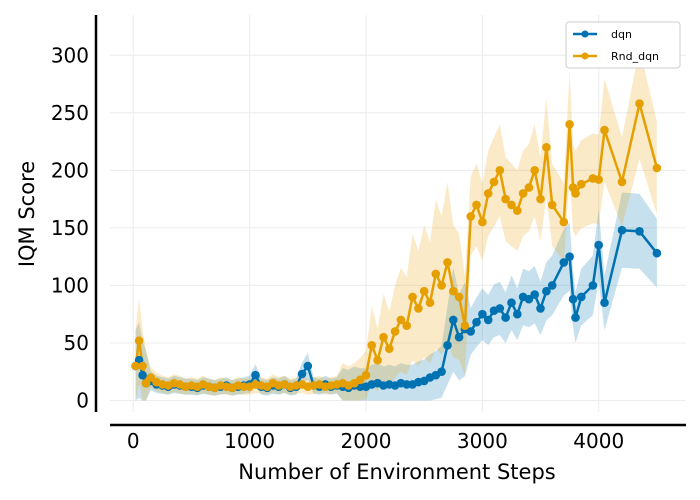 This screenshot has width=700, height=500. Describe the element at coordinates (70, 285) in the screenshot. I see `y-tick-label-2: 100` at that location.